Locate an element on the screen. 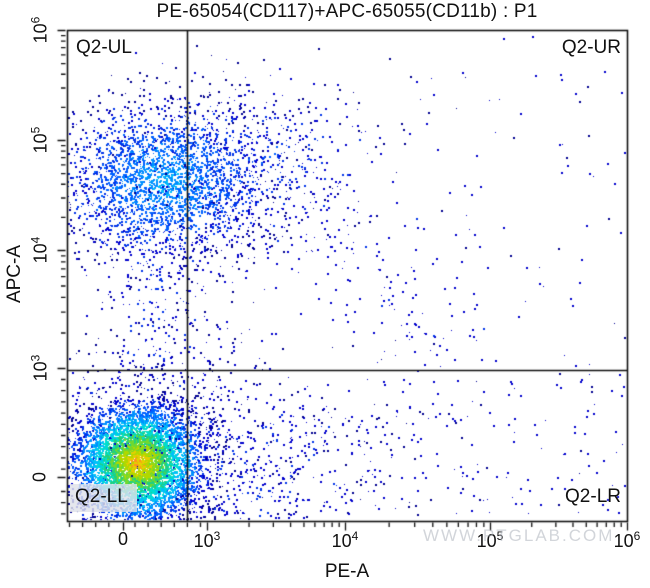 This screenshot has height=588, width=650. plot-title: PE-65054(CD117)+APC-65055(CD11b) : P1 is located at coordinates (347, 11).